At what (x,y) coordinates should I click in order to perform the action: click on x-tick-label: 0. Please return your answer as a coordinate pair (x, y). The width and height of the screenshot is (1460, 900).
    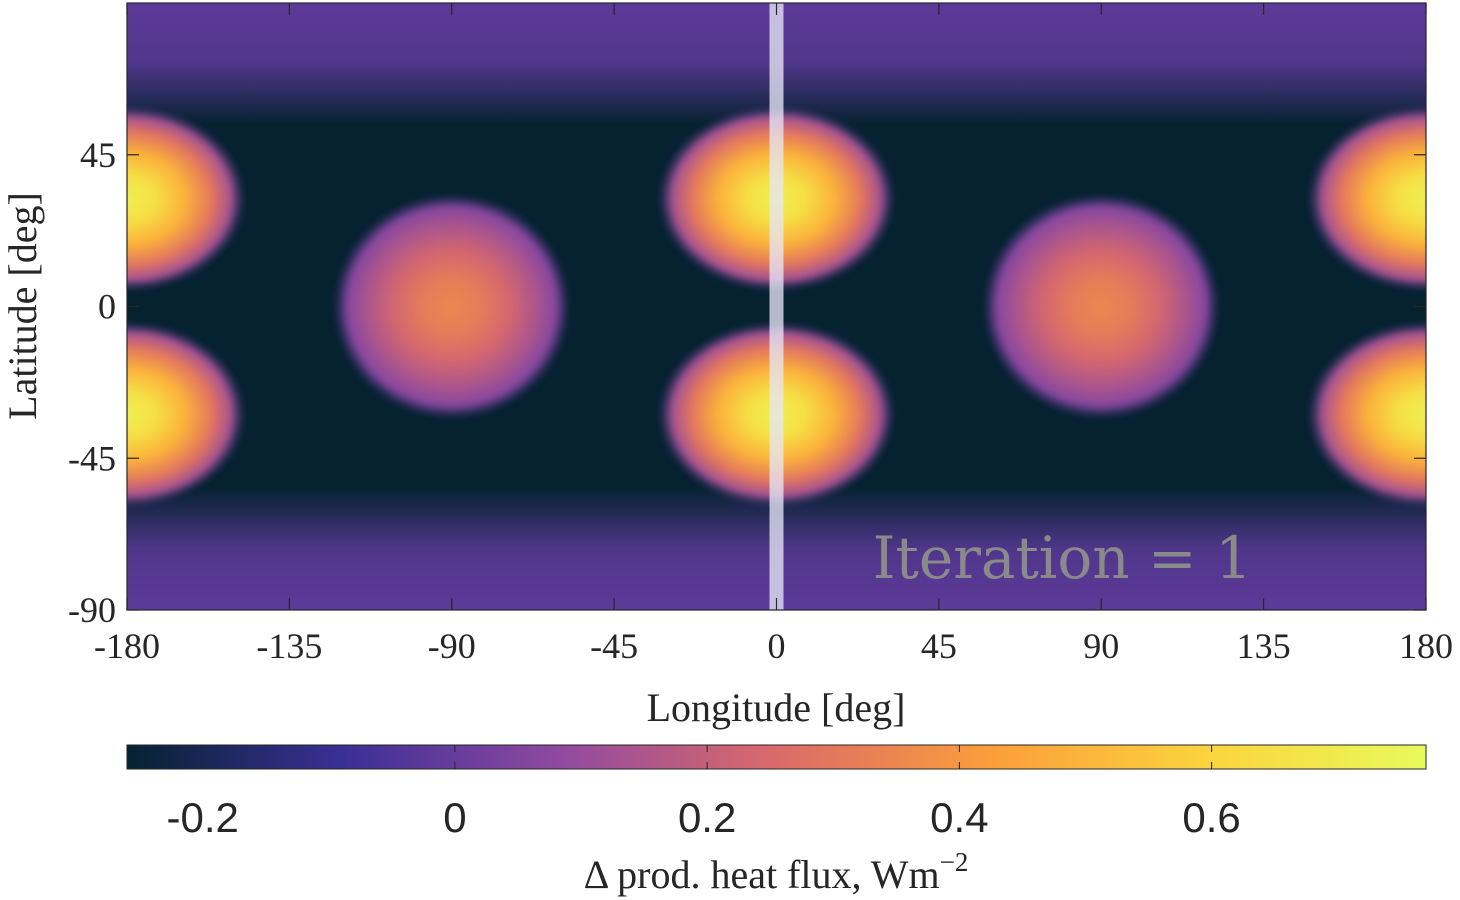
    Looking at the image, I should click on (777, 646).